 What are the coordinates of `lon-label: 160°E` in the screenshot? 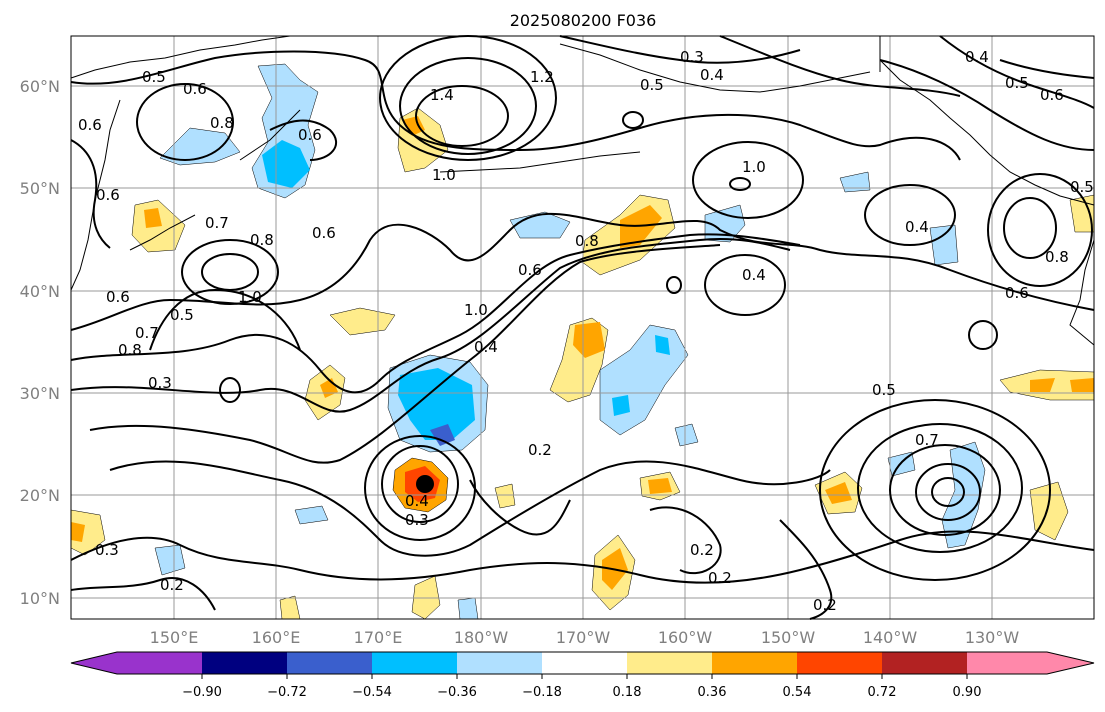 It's located at (276, 637).